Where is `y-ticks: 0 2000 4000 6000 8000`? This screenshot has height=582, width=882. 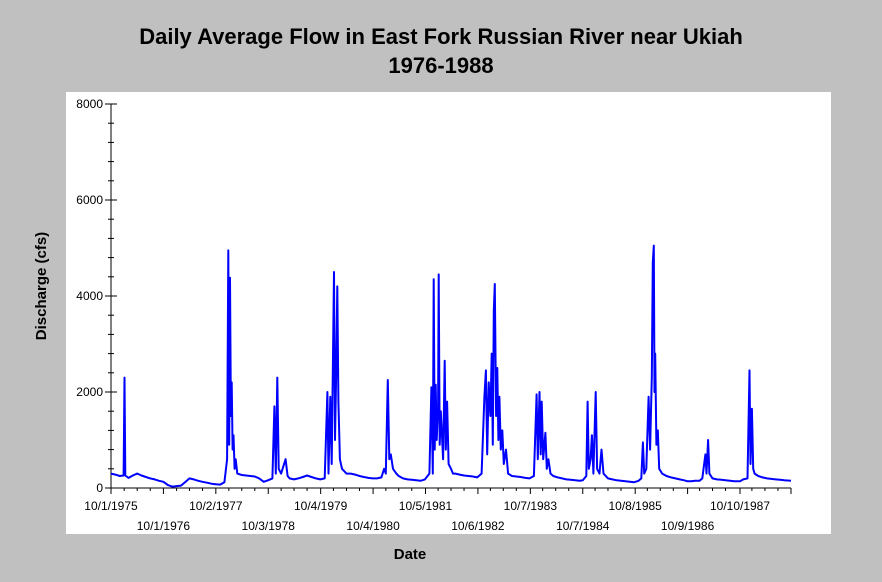
y-ticks: 0 2000 4000 6000 8000 is located at coordinates (96, 296).